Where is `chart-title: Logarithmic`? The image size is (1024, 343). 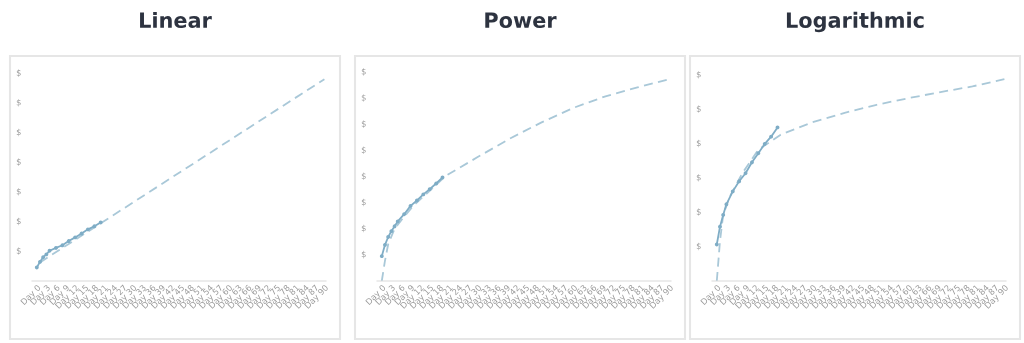
chart-title: Logarithmic is located at coordinates (855, 22).